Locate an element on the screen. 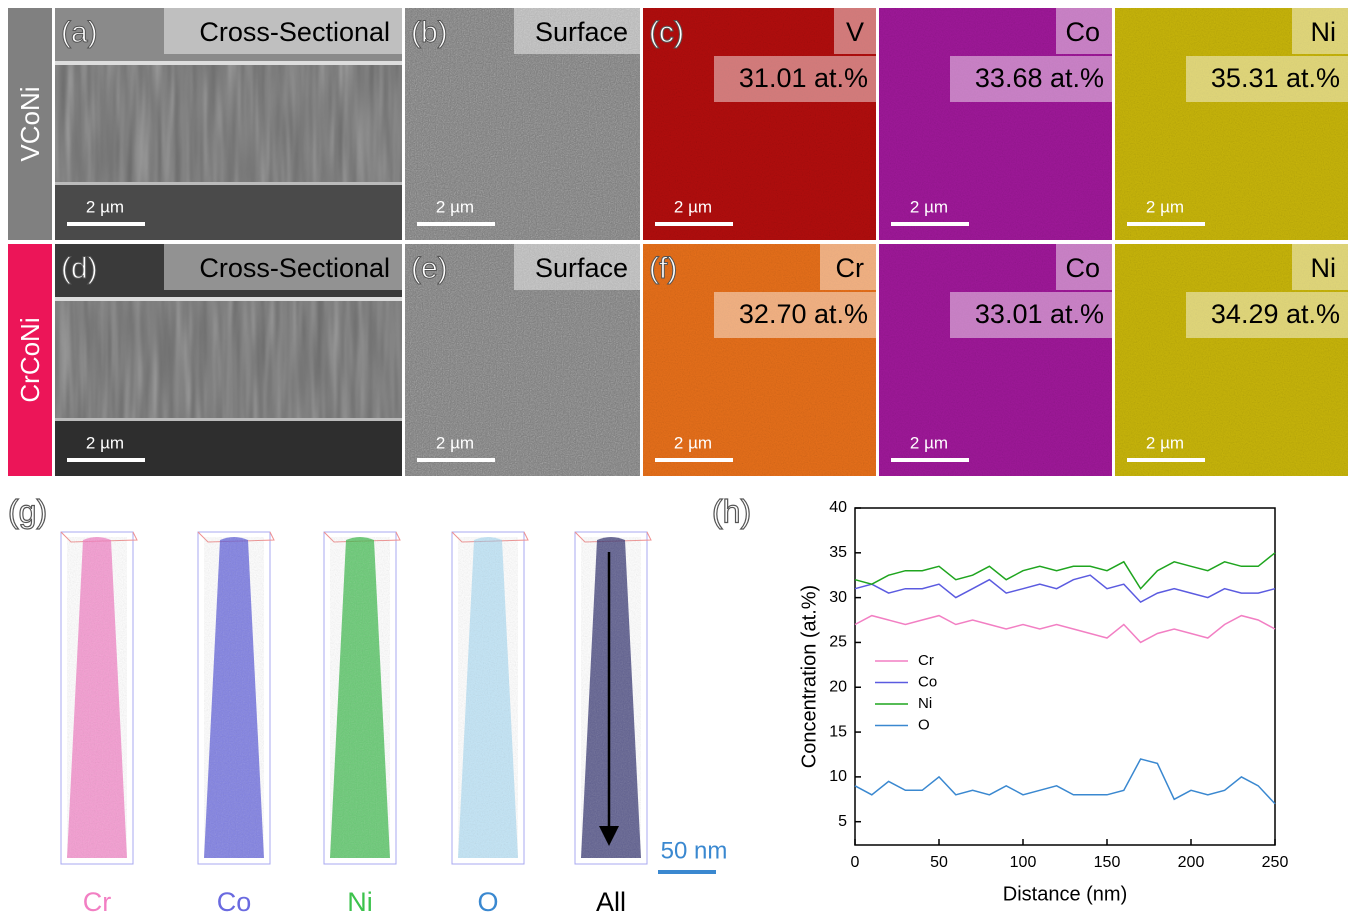 The image size is (1352, 920). legend-label: Ni is located at coordinates (925, 703).